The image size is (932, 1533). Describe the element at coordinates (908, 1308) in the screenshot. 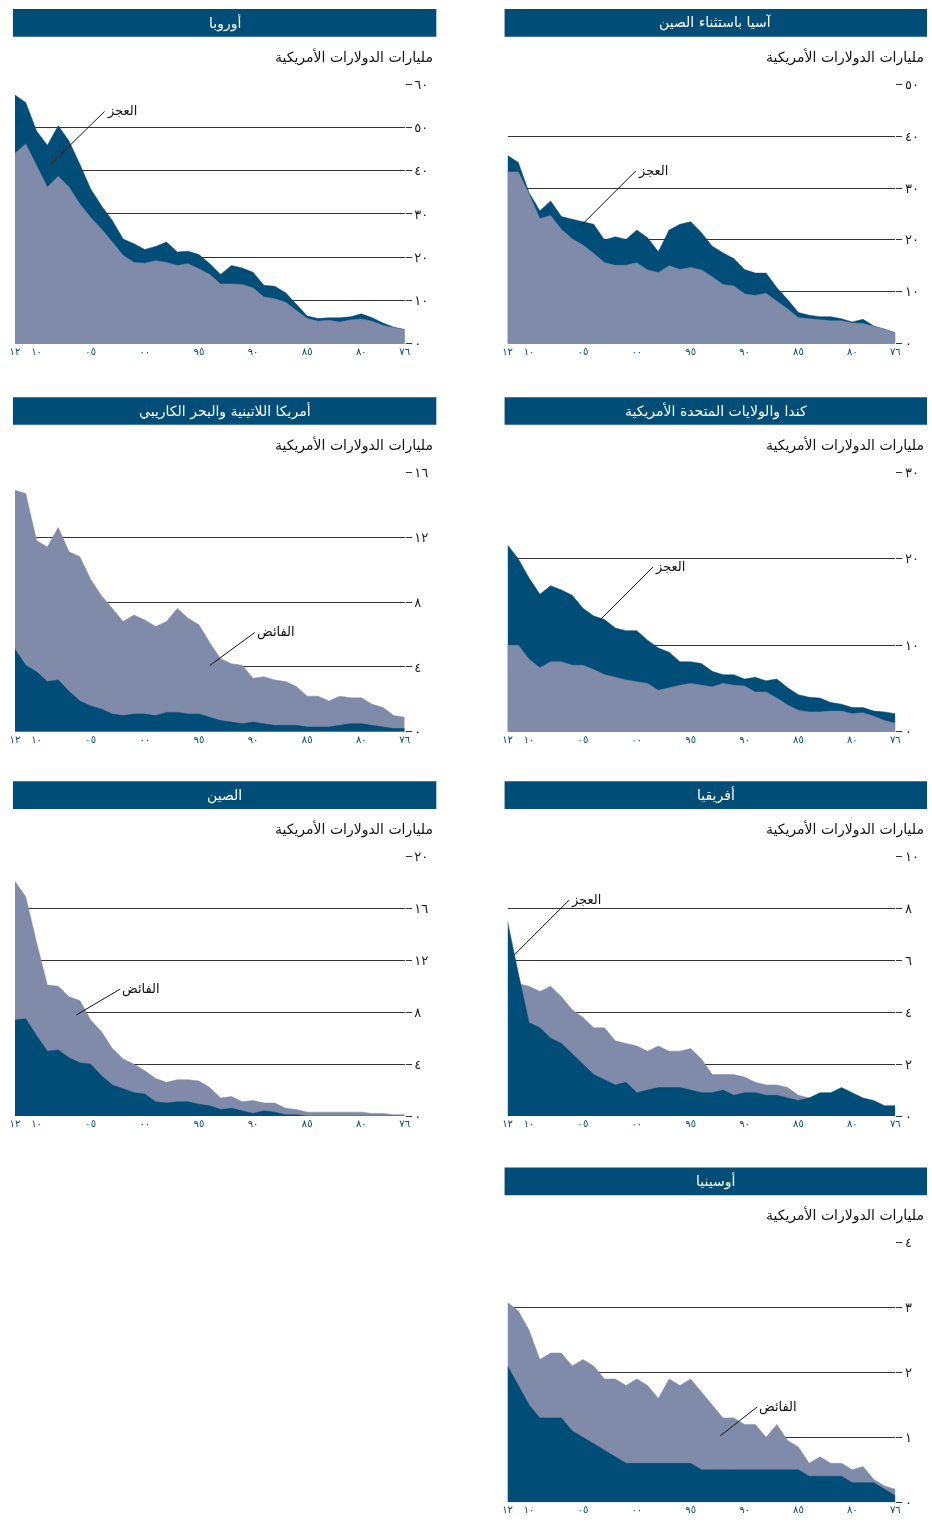

I see `y-tick-label: ٣` at that location.